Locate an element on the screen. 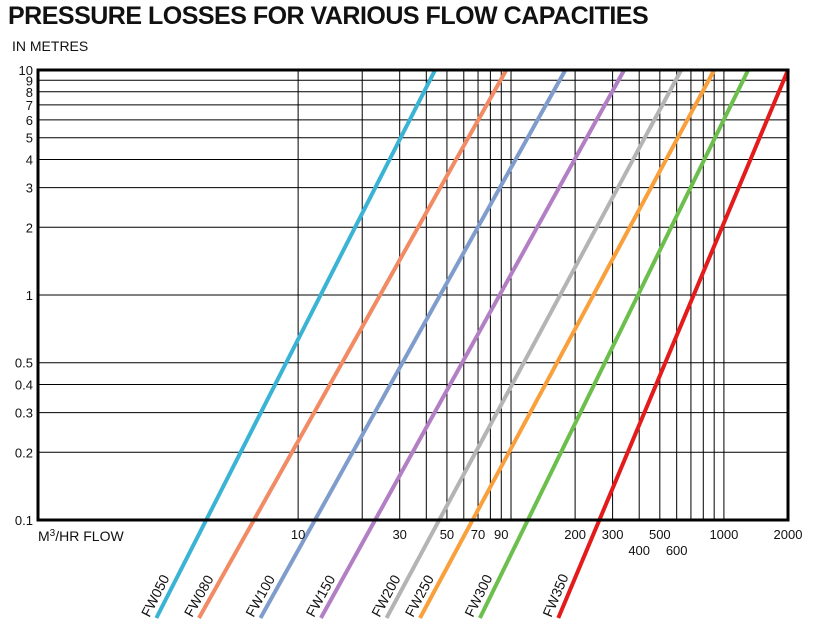 The width and height of the screenshot is (824, 627). x-tick-label: 200 is located at coordinates (575, 534).